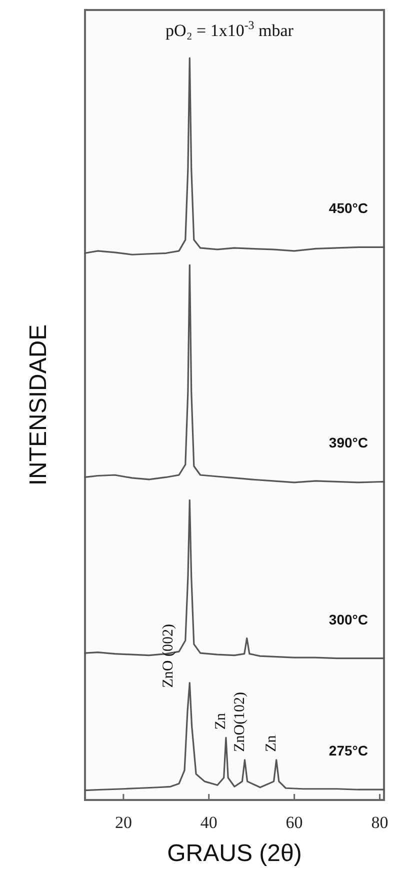 The image size is (406, 883). Describe the element at coordinates (123, 822) in the screenshot. I see `x-tick-label: 20` at that location.